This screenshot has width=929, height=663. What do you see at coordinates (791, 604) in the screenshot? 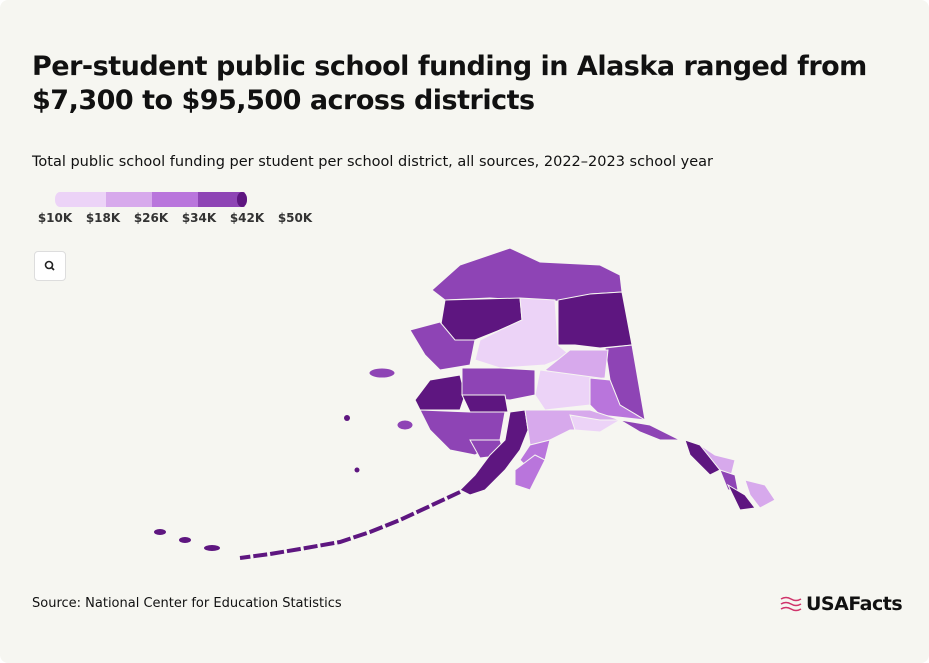
I see `logo-flag` at bounding box center [791, 604].